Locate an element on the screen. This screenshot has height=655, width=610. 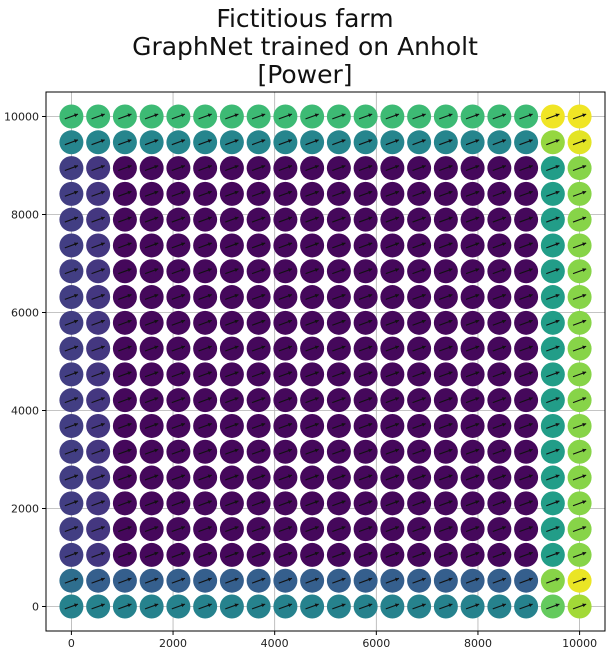
x-tick-label: 2000 is located at coordinates (173, 643).